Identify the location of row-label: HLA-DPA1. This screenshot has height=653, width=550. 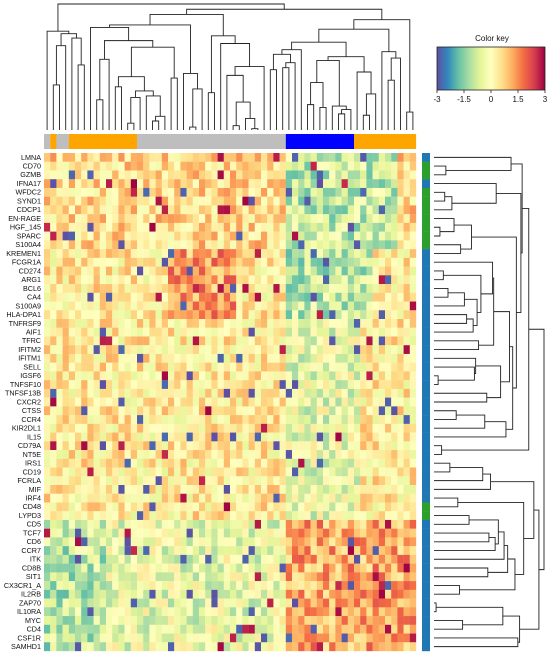
(23, 314).